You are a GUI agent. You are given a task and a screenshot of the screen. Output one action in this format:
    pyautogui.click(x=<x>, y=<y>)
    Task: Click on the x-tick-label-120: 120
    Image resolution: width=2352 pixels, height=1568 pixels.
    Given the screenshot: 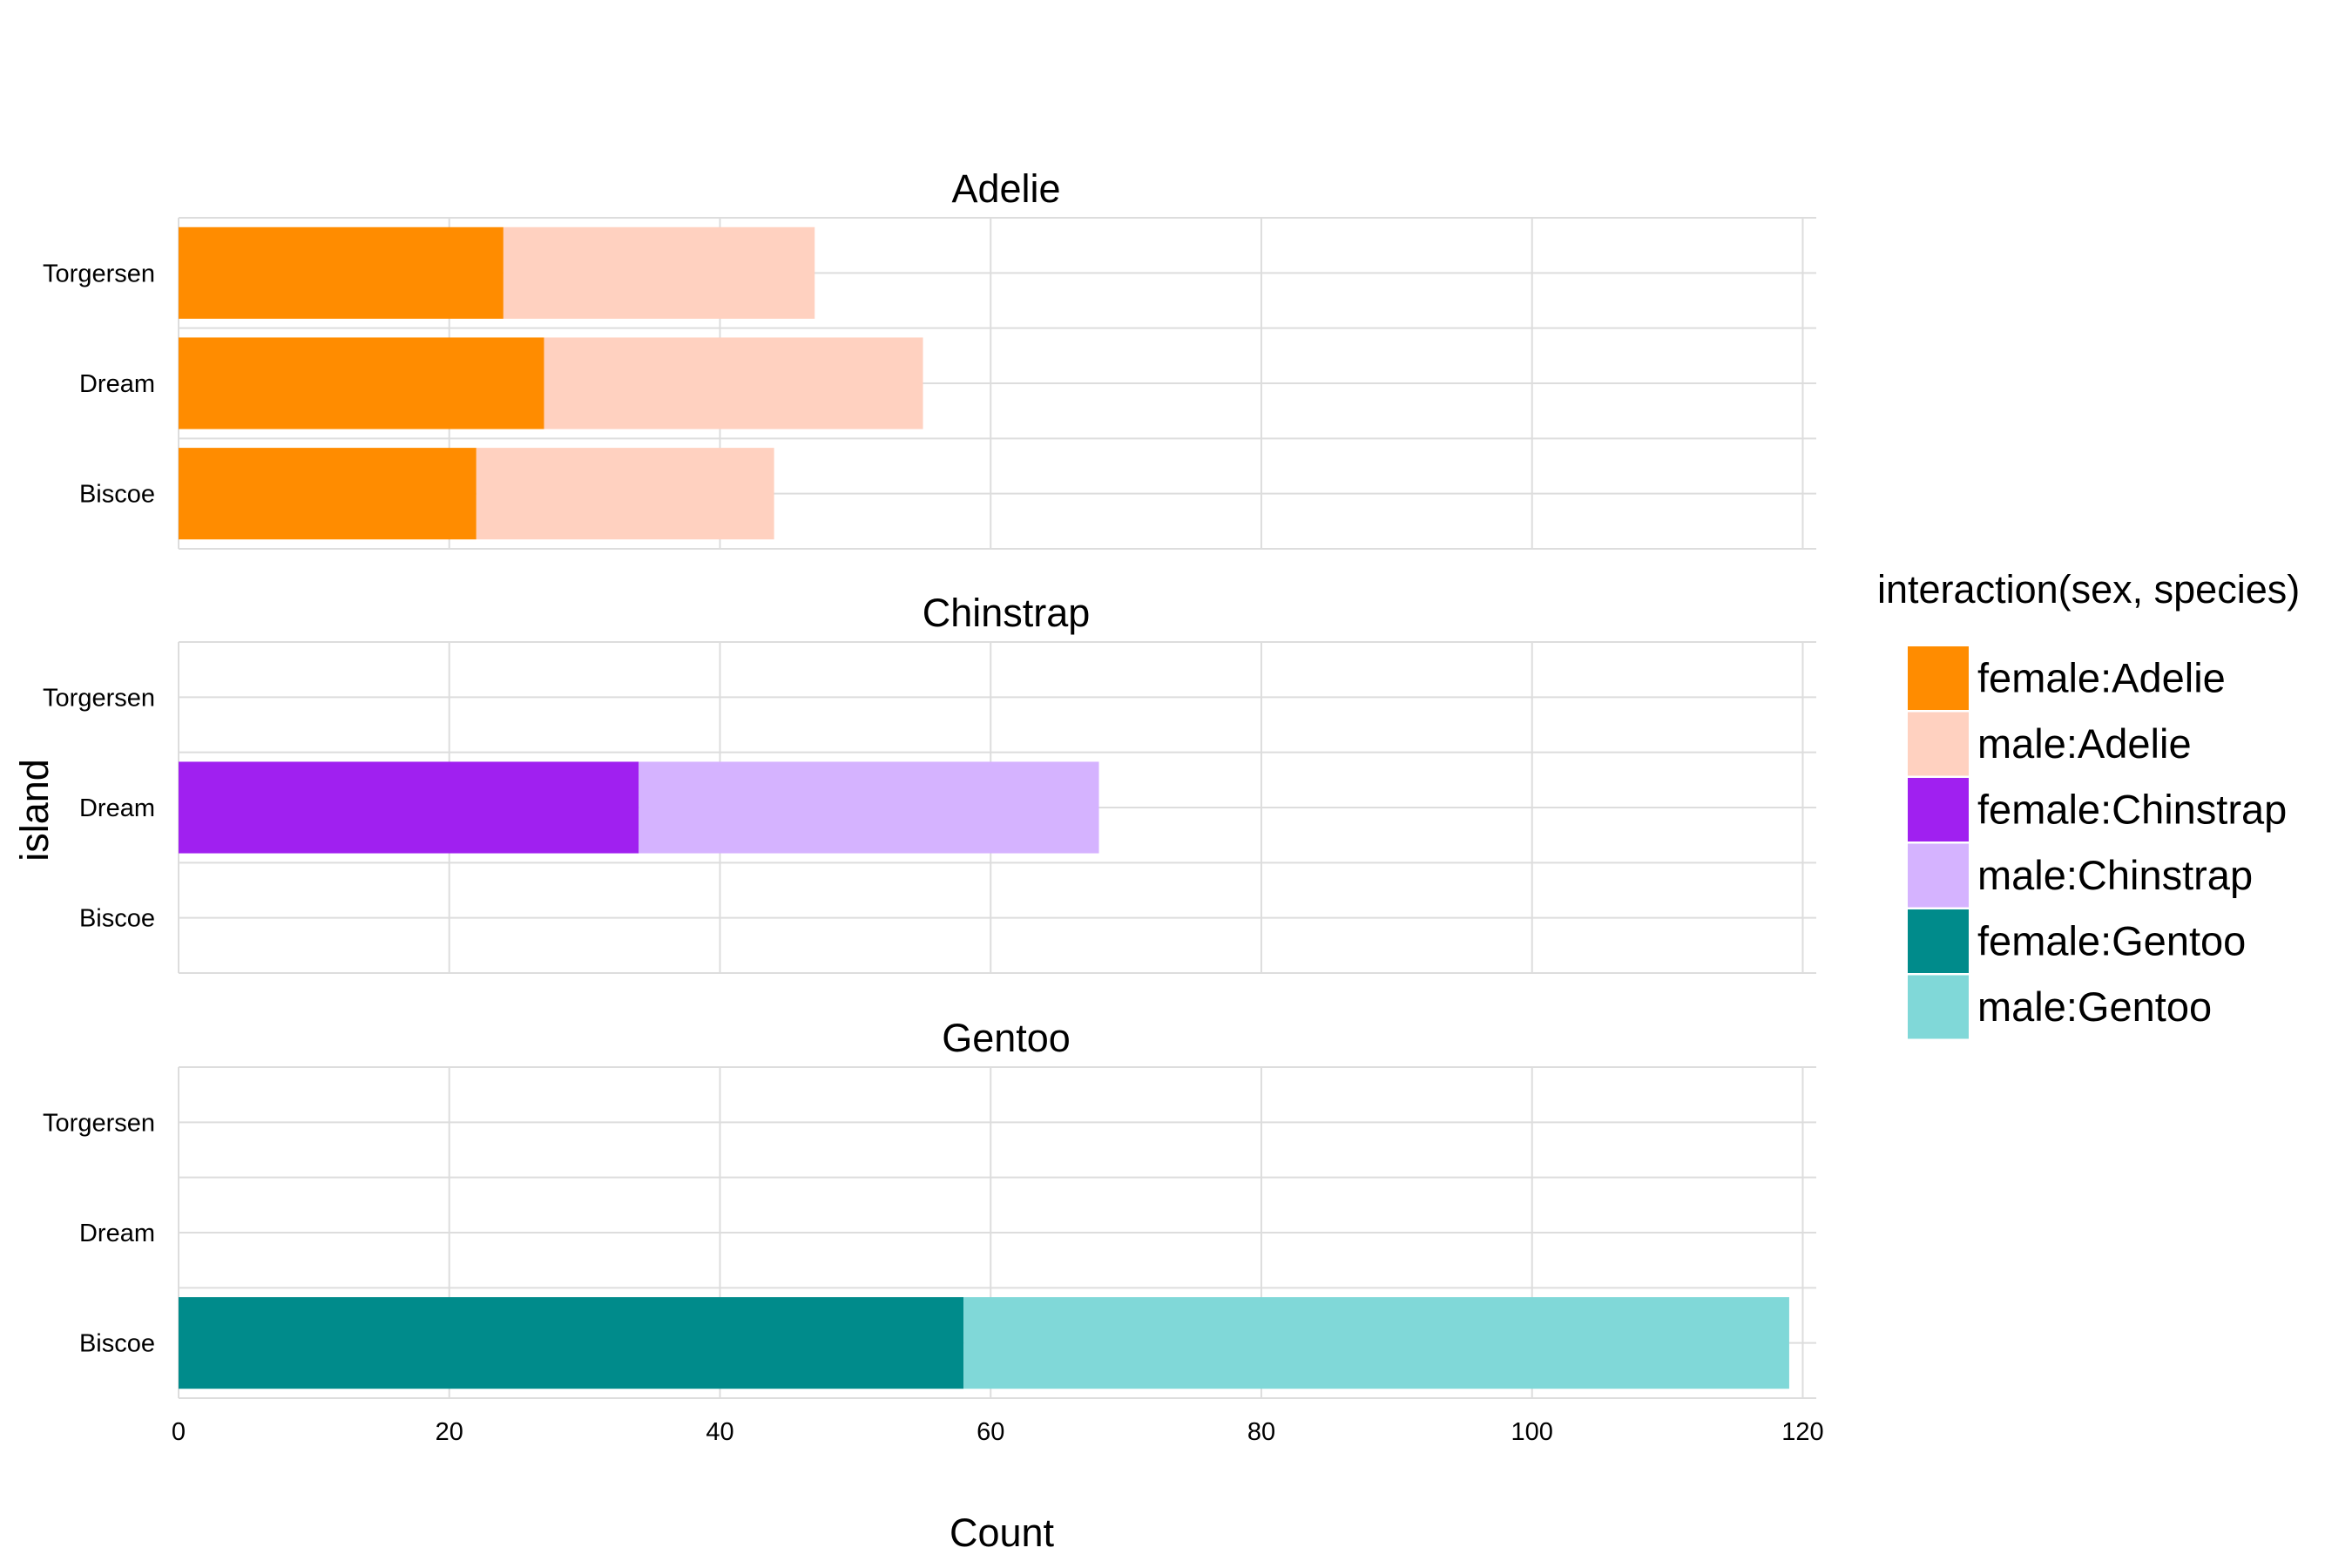 What is the action you would take?
    pyautogui.click(x=1802, y=1432)
    